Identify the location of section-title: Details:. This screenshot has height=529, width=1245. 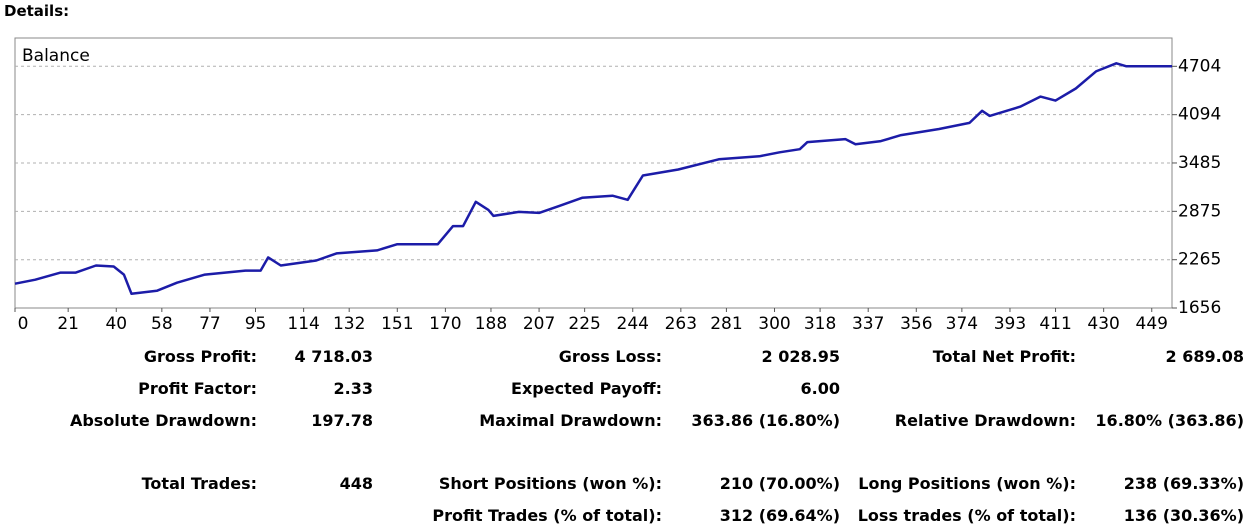
(37, 11).